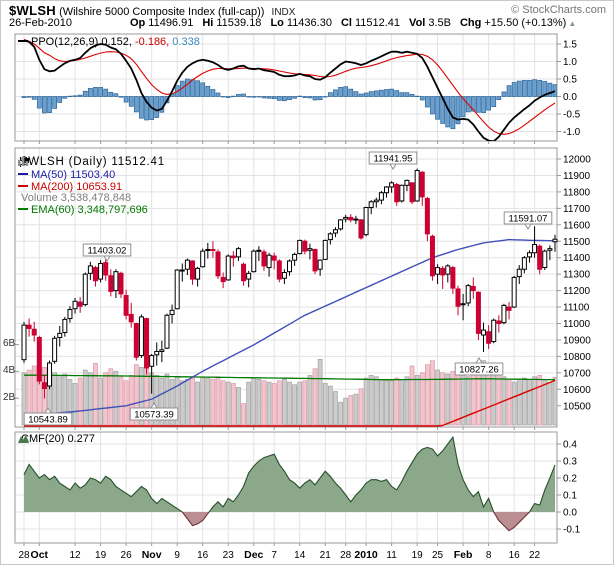 The width and height of the screenshot is (614, 565). I want to click on volume-axis-4b: 4B, so click(9, 370).